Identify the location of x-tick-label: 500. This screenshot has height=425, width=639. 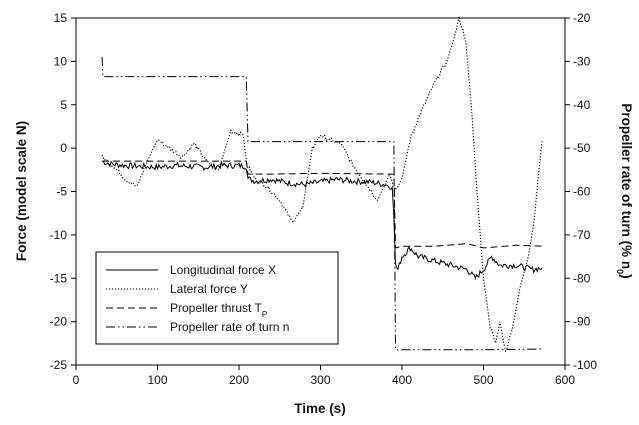
(483, 380).